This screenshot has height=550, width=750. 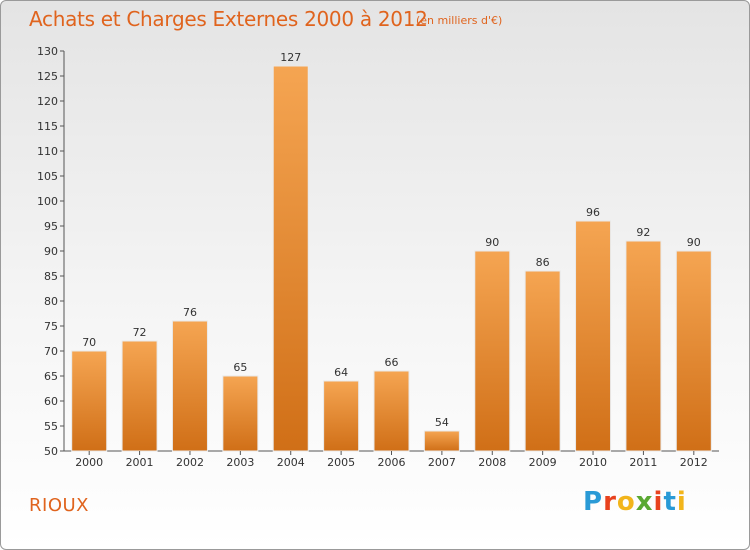 I want to click on y-tick-label: 100, so click(x=47, y=201).